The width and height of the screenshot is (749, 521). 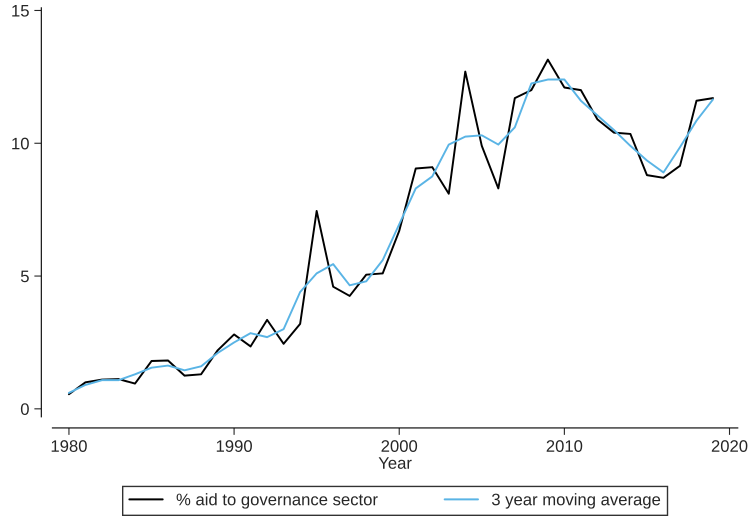 I want to click on y-tick-label: 15, so click(x=20, y=11).